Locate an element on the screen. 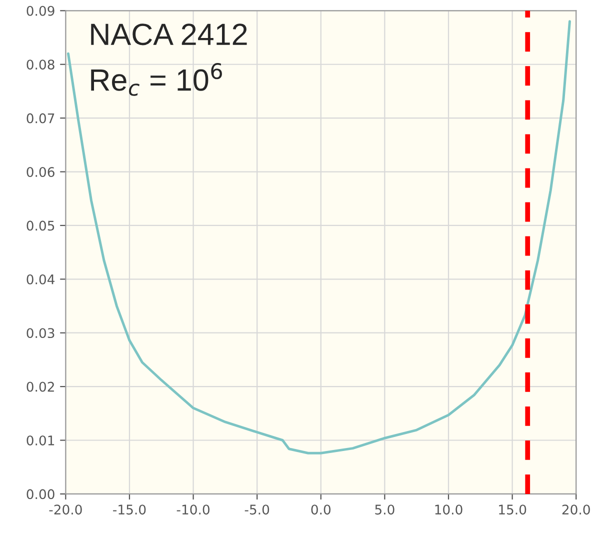  annotation: Re$_{c}$ = 10$^{6}$ is located at coordinates (156, 79).